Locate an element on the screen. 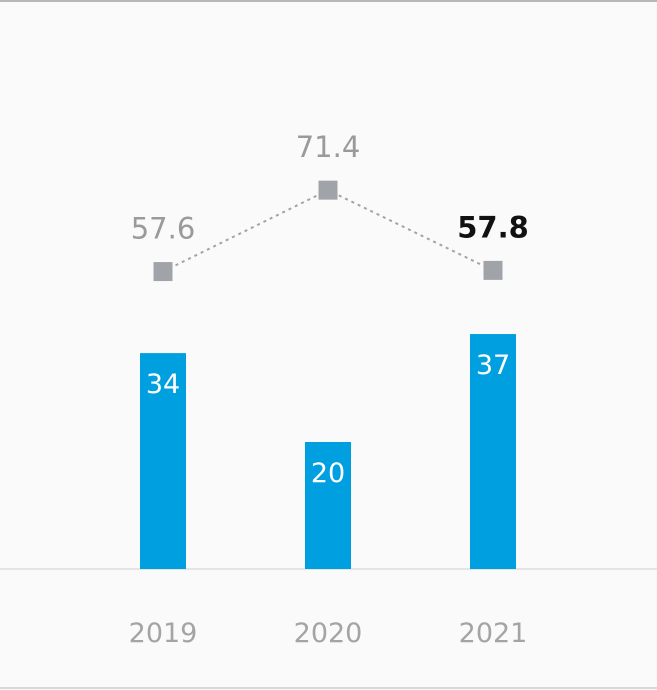 The width and height of the screenshot is (657, 690). x-tick-label-2020: 2020 is located at coordinates (328, 633).